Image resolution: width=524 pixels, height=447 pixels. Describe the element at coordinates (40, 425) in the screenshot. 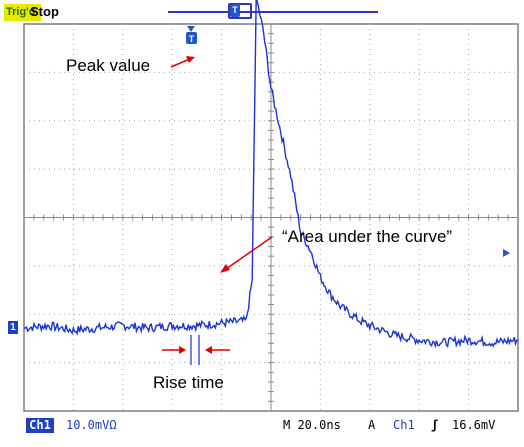

I see `channel-badge: Ch1` at that location.